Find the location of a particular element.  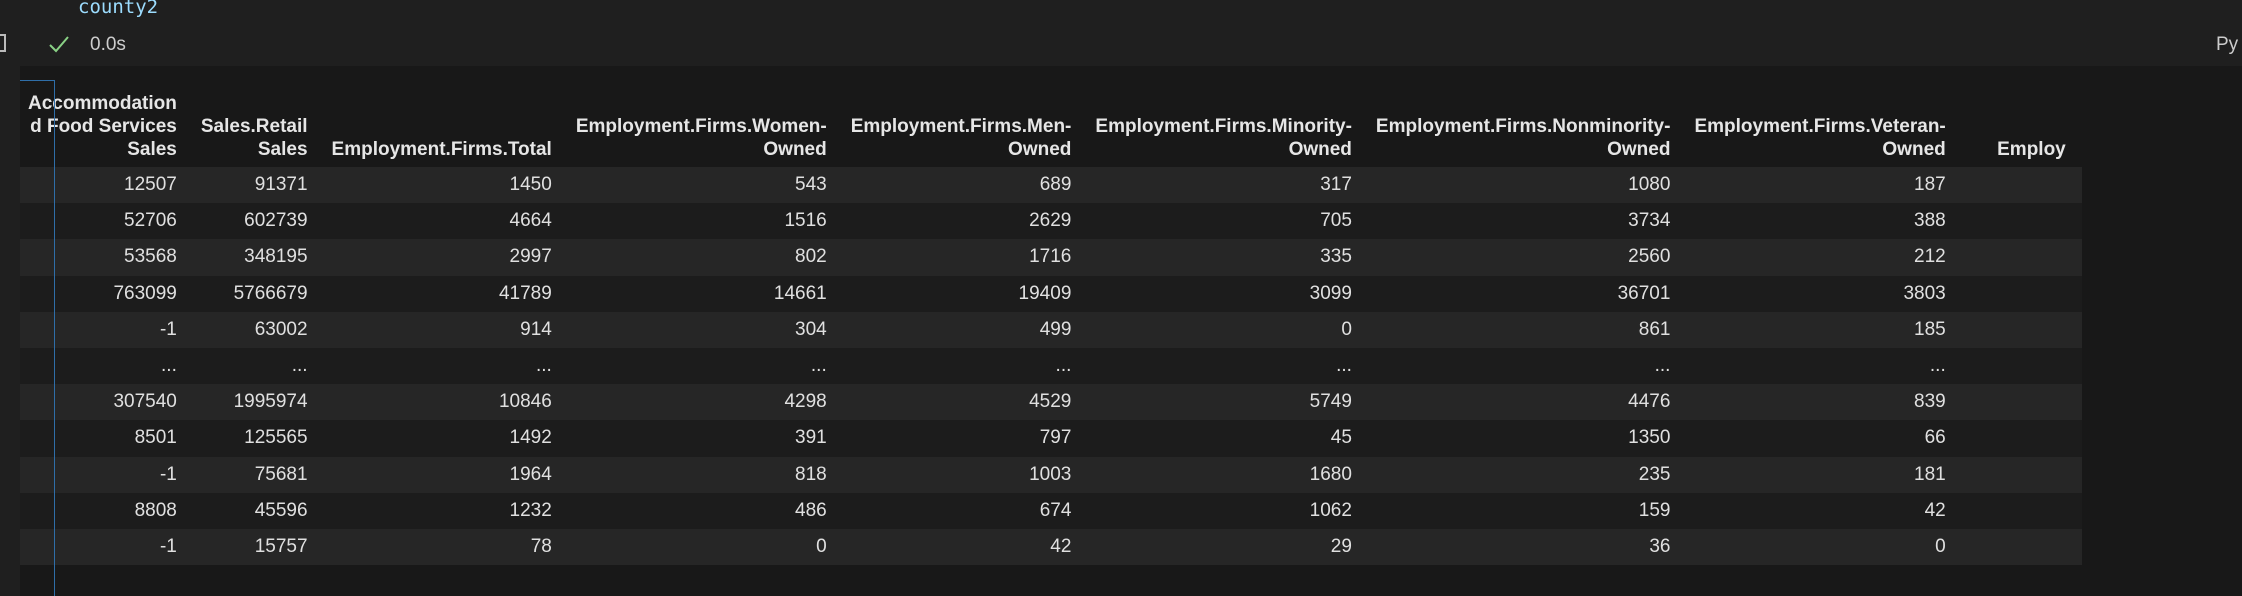

table-cell: 4664 is located at coordinates (445, 221).